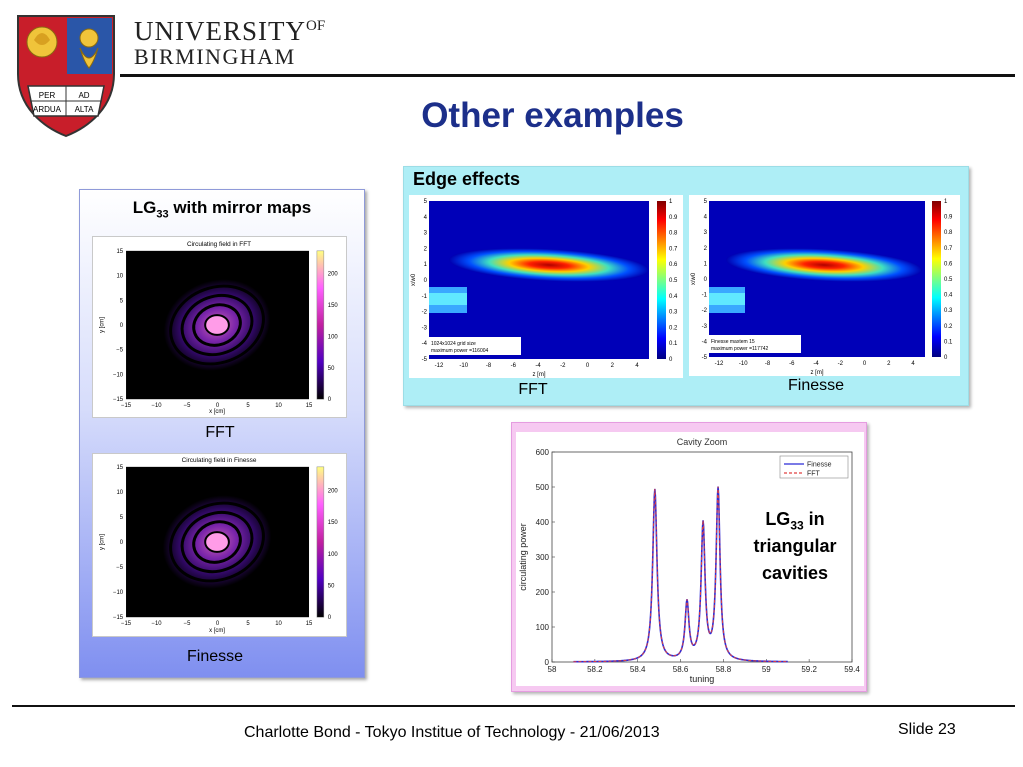 The image size is (1023, 767). I want to click on legend-label-fft: FFT, so click(814, 474).